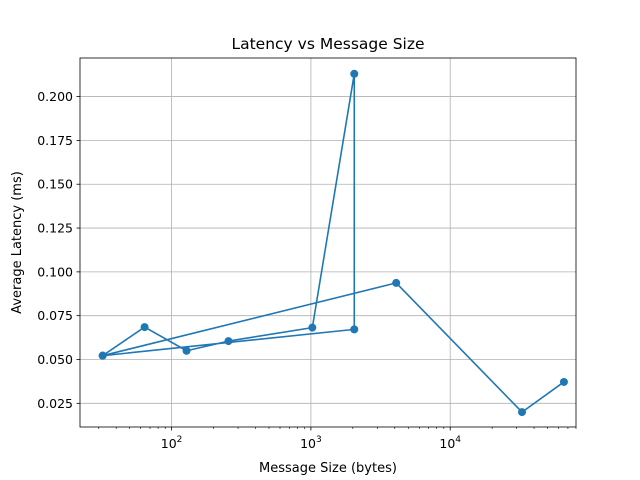 Image resolution: width=640 pixels, height=480 pixels. Describe the element at coordinates (328, 468) in the screenshot. I see `x-axis-label: Message Size (bytes)` at that location.